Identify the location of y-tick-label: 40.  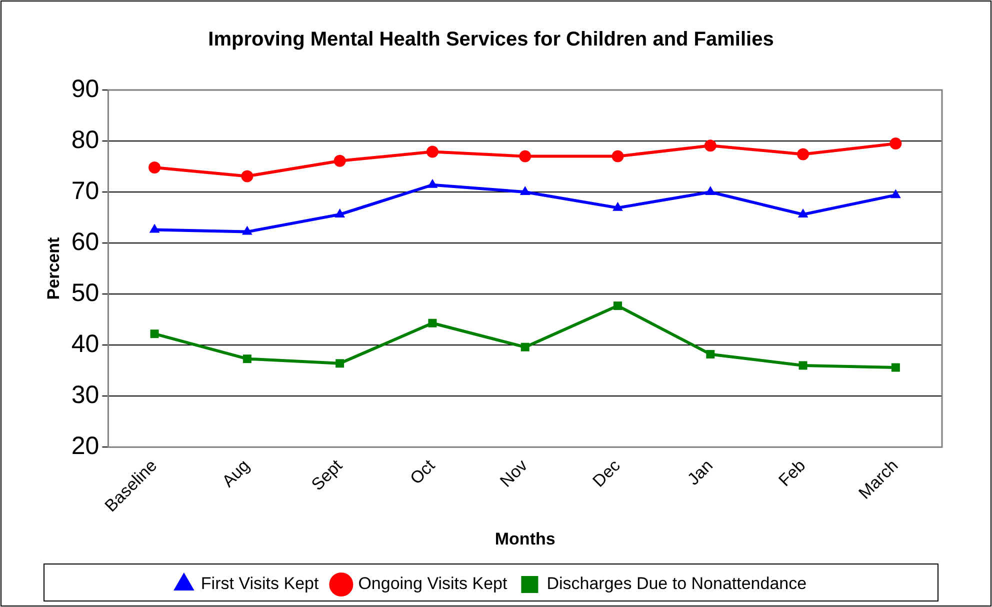
(85, 344).